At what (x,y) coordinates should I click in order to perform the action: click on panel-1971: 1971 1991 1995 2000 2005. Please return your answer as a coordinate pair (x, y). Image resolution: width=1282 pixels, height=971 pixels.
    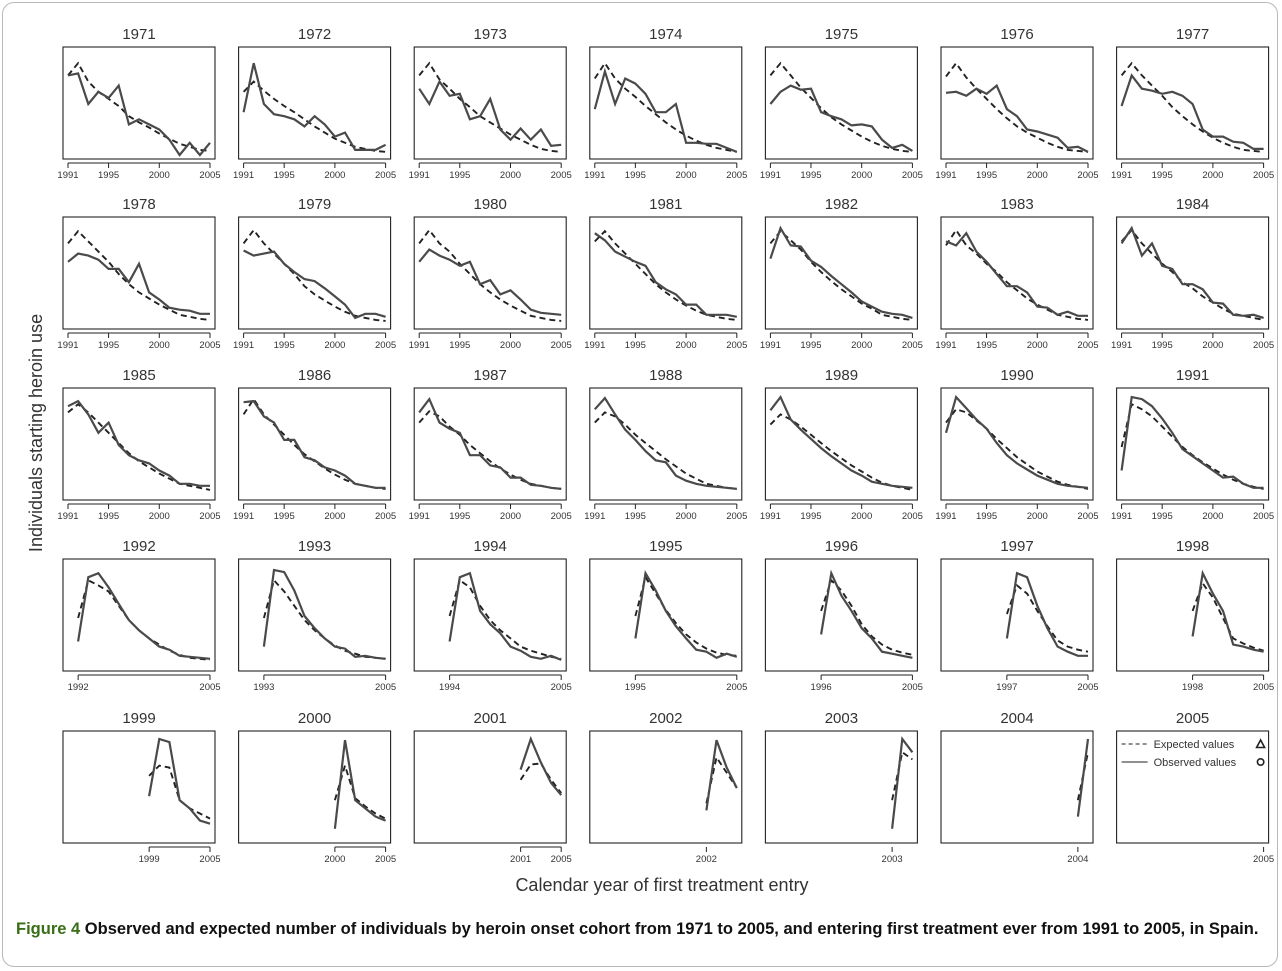
    Looking at the image, I should click on (138, 103).